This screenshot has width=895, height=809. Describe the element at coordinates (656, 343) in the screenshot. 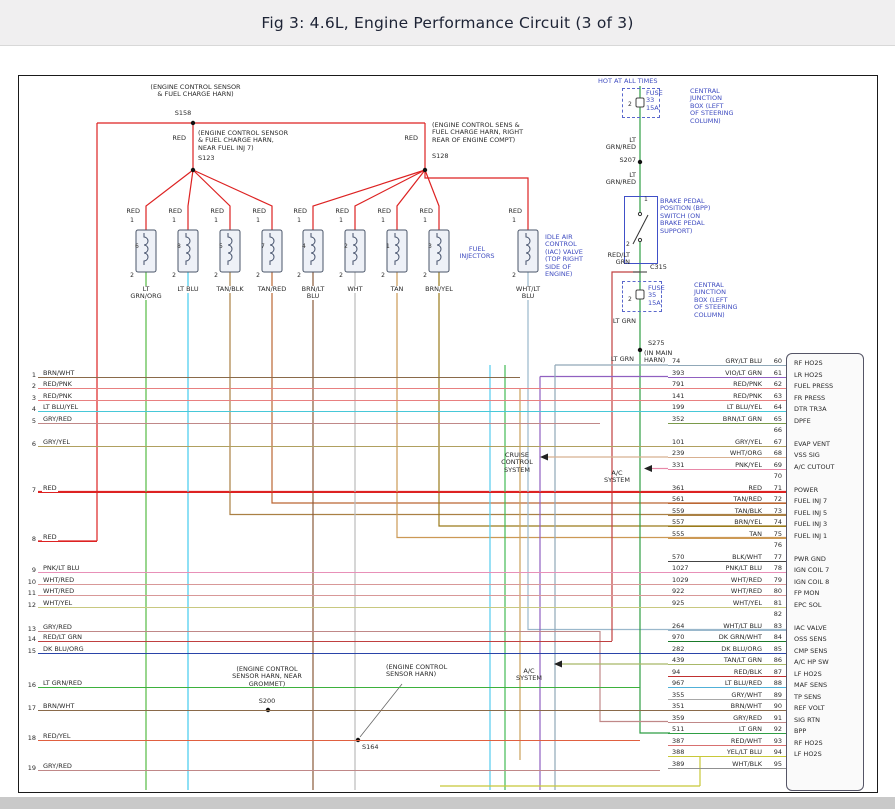

I see `s275-id: S275` at that location.